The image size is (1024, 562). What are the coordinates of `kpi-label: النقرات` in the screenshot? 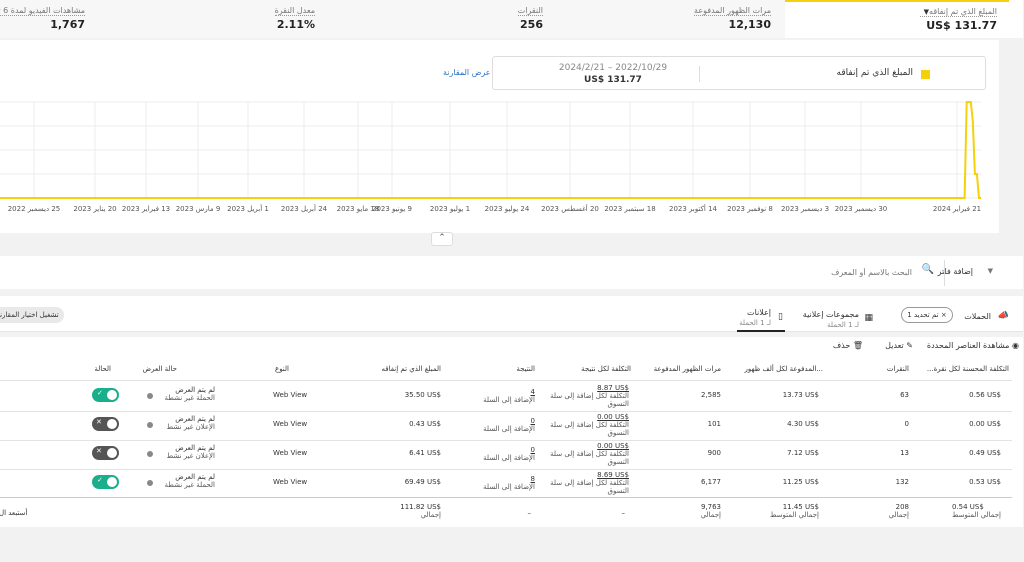 It's located at (531, 11).